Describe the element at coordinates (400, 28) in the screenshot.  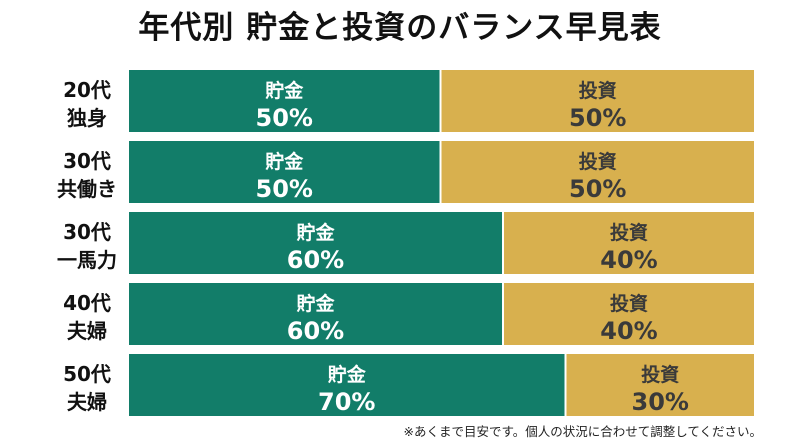
I see `chart-title: 年代別 貯金と投資のバランス早見表` at that location.